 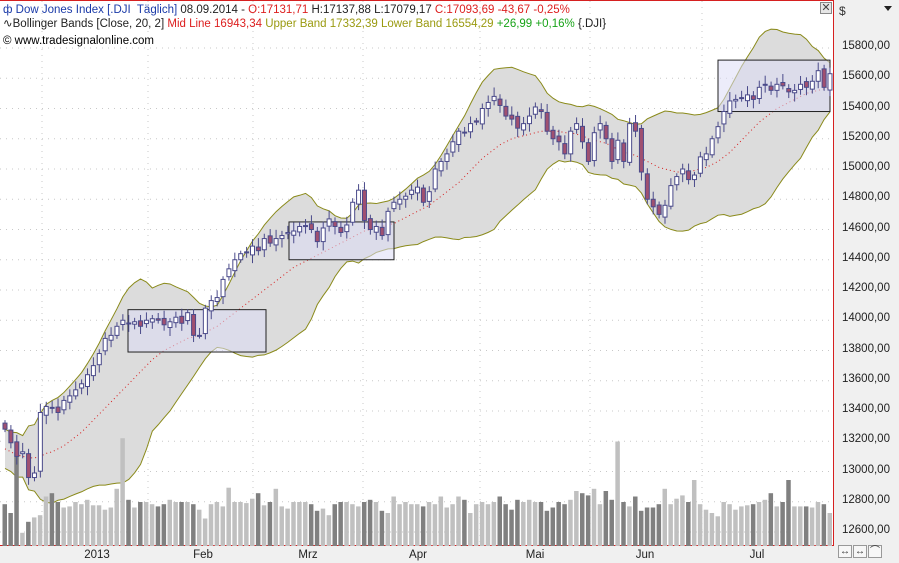 What do you see at coordinates (308, 555) in the screenshot?
I see `x-tick-label: Mrz` at bounding box center [308, 555].